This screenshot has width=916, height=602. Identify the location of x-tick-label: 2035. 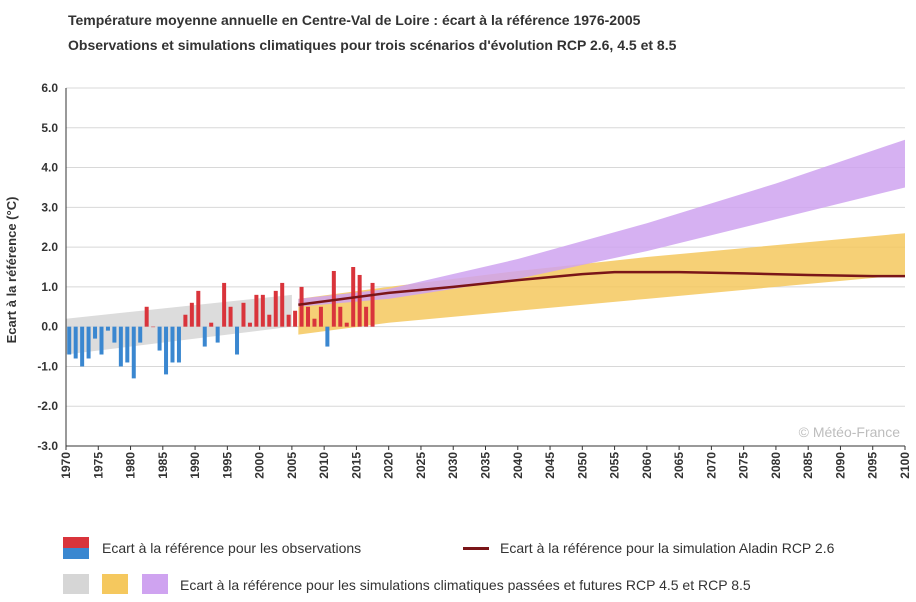
(486, 465).